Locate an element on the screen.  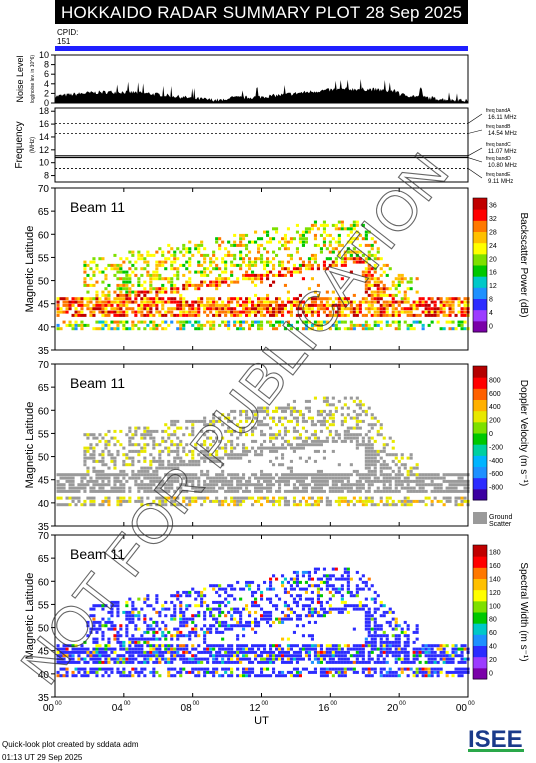
colorbar-tick-label: 0 is located at coordinates (491, 326).